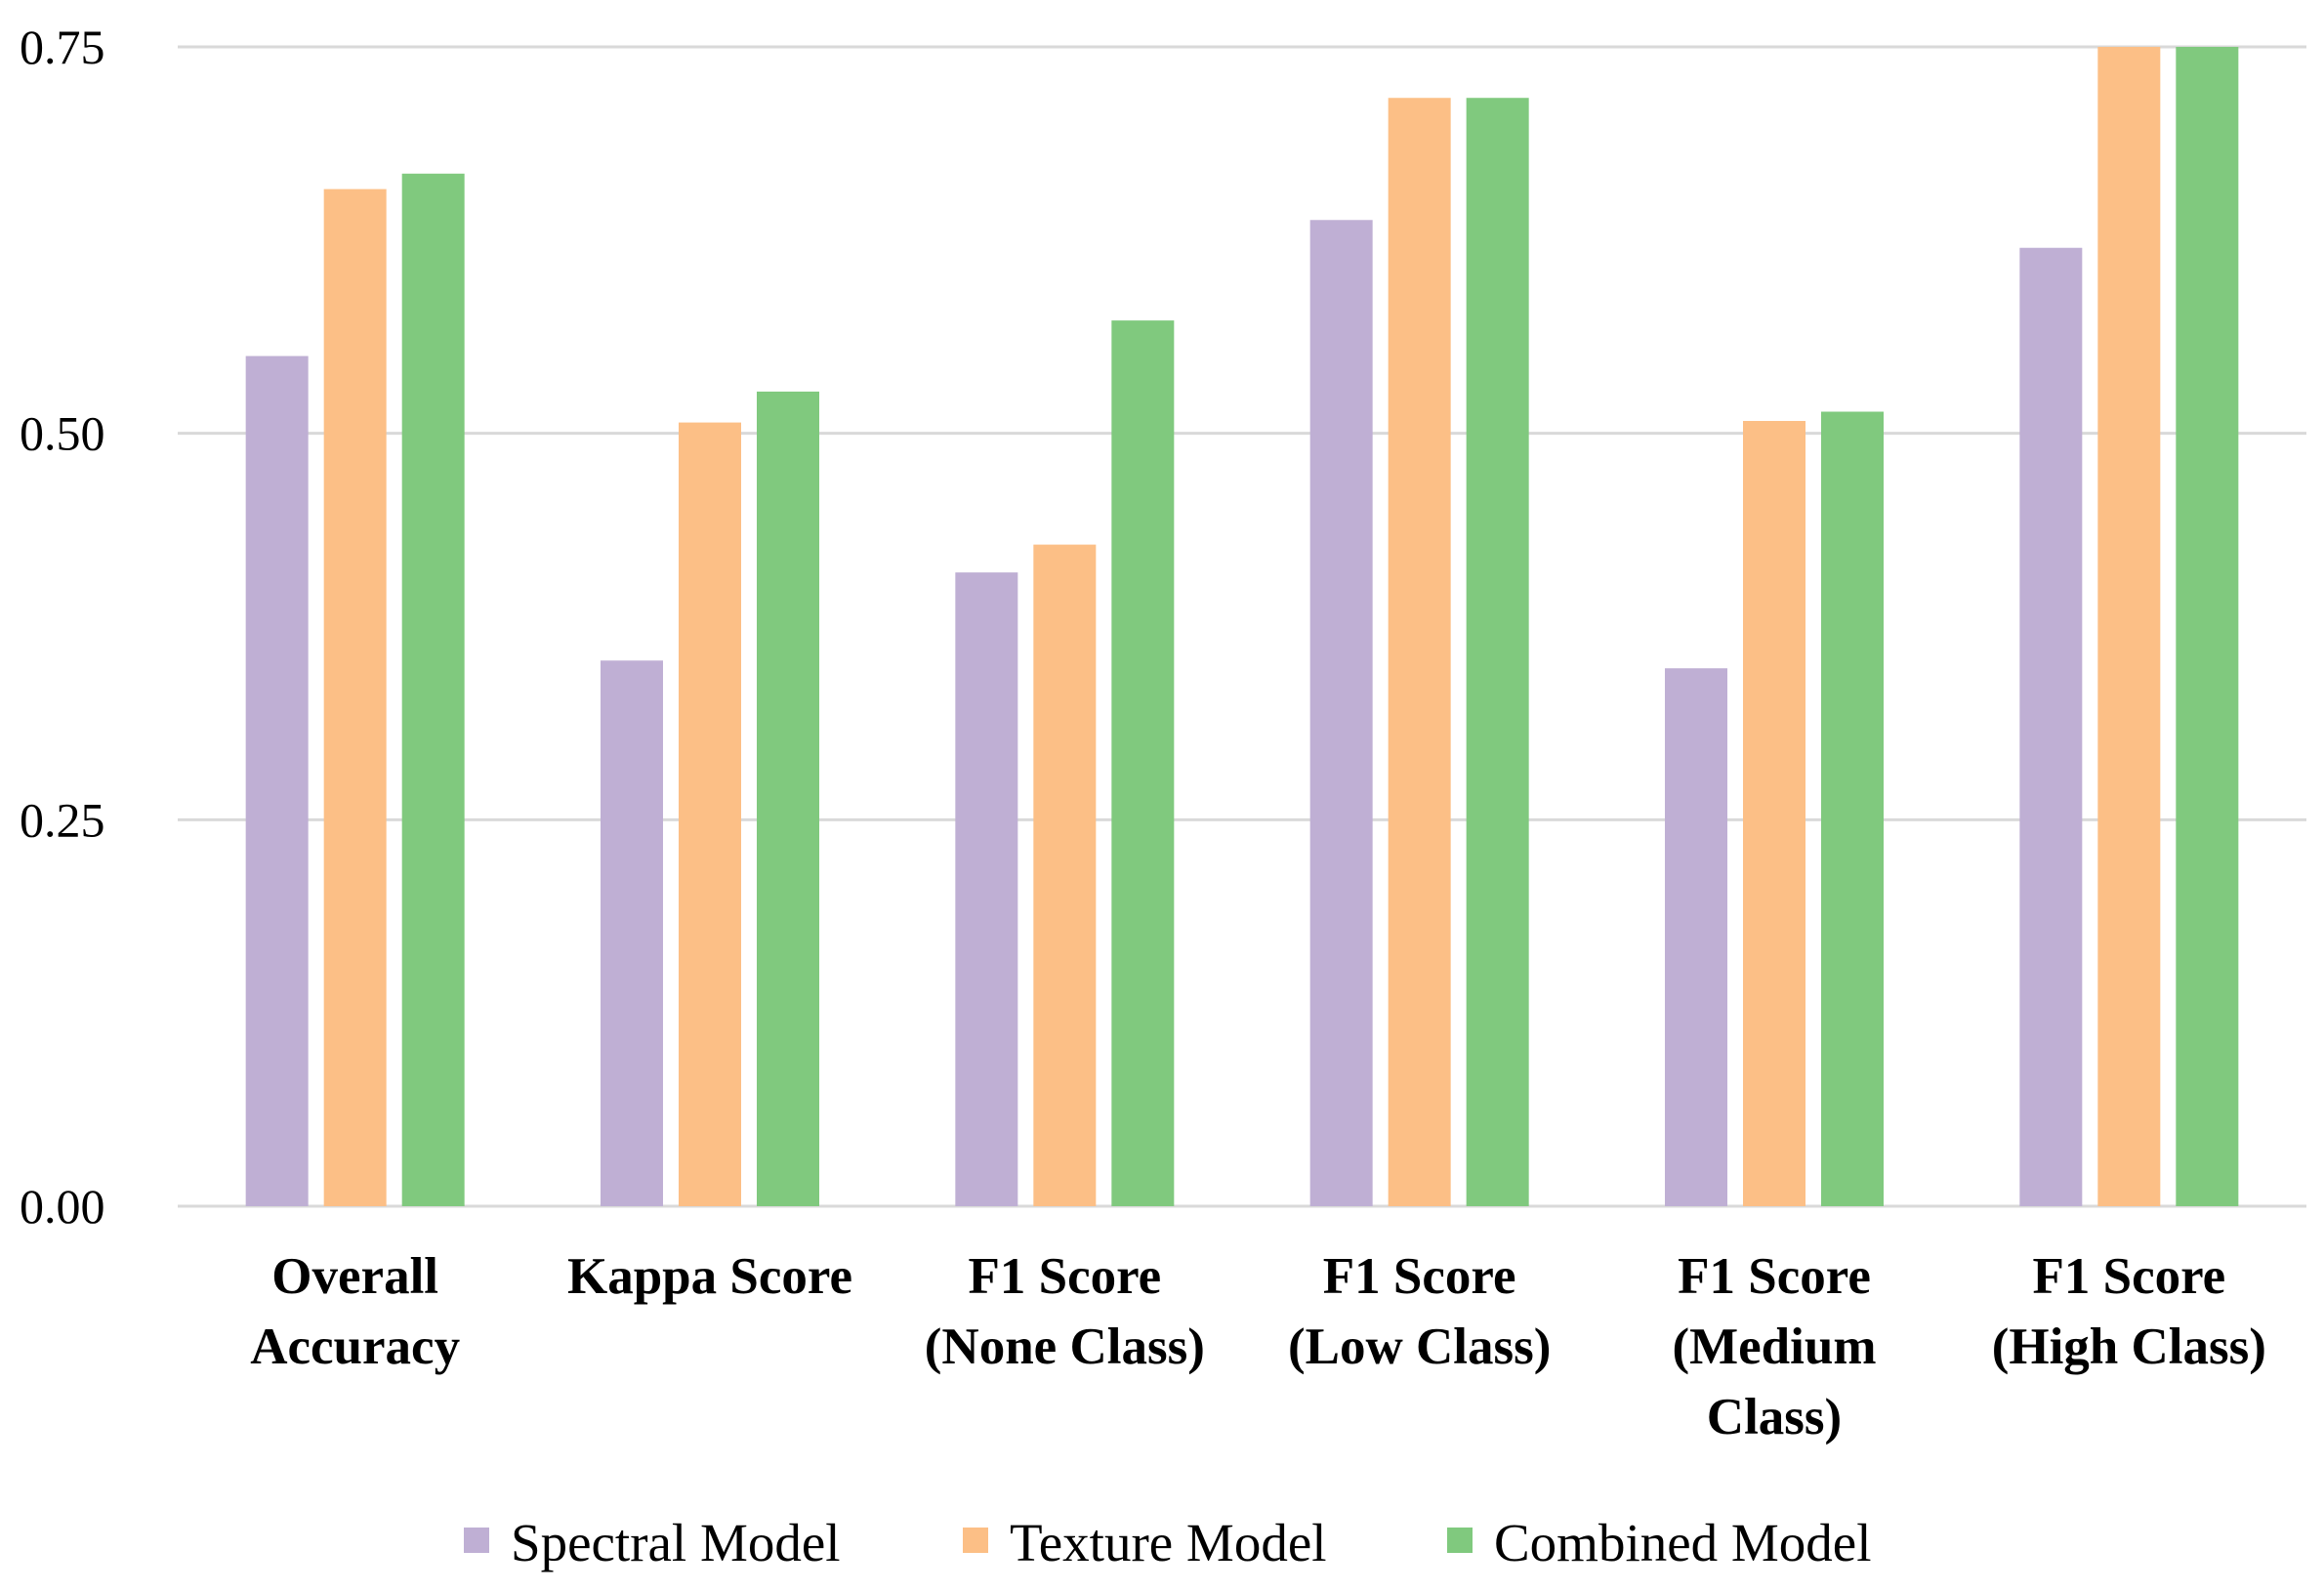  What do you see at coordinates (676, 1542) in the screenshot?
I see `legend-label: Spectral Model` at bounding box center [676, 1542].